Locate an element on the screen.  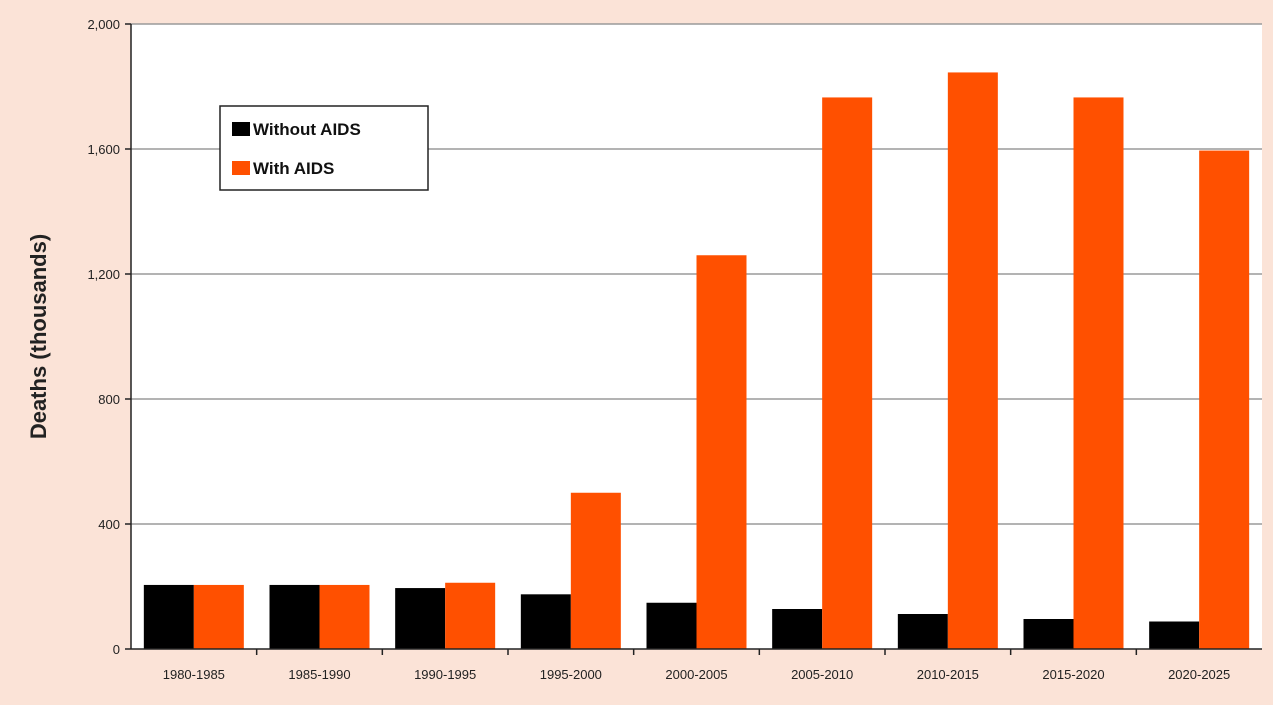
x-tick-label: 1995-2000 is located at coordinates (571, 674).